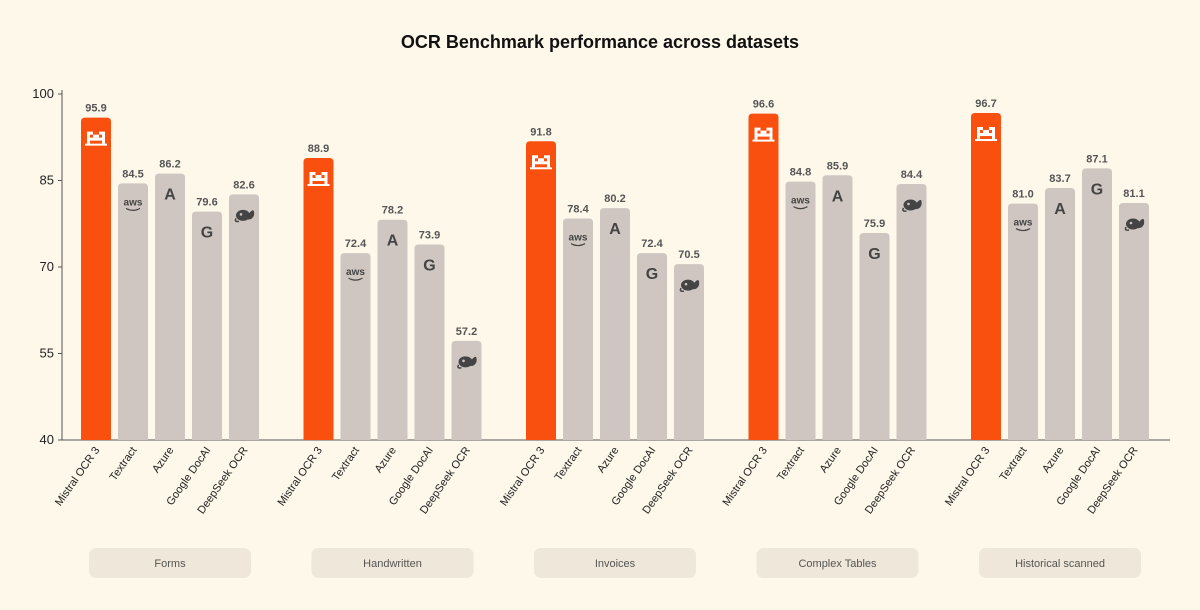 This screenshot has width=1200, height=610. I want to click on value-label: 87.1, so click(1096, 159).